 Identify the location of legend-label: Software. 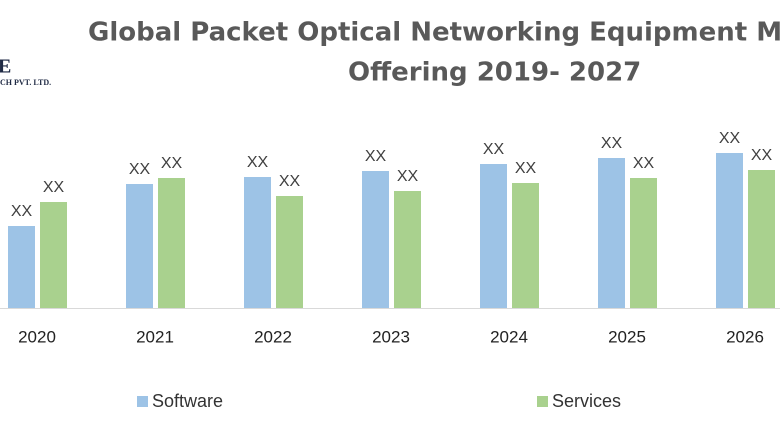
(187, 401).